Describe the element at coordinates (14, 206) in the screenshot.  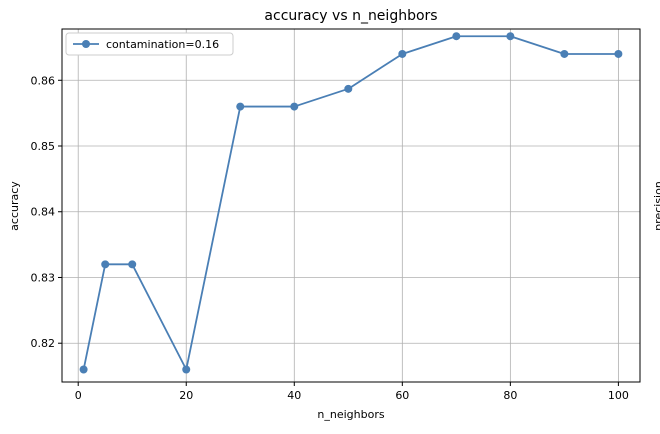
I see `y-axis-label: accuracy` at that location.